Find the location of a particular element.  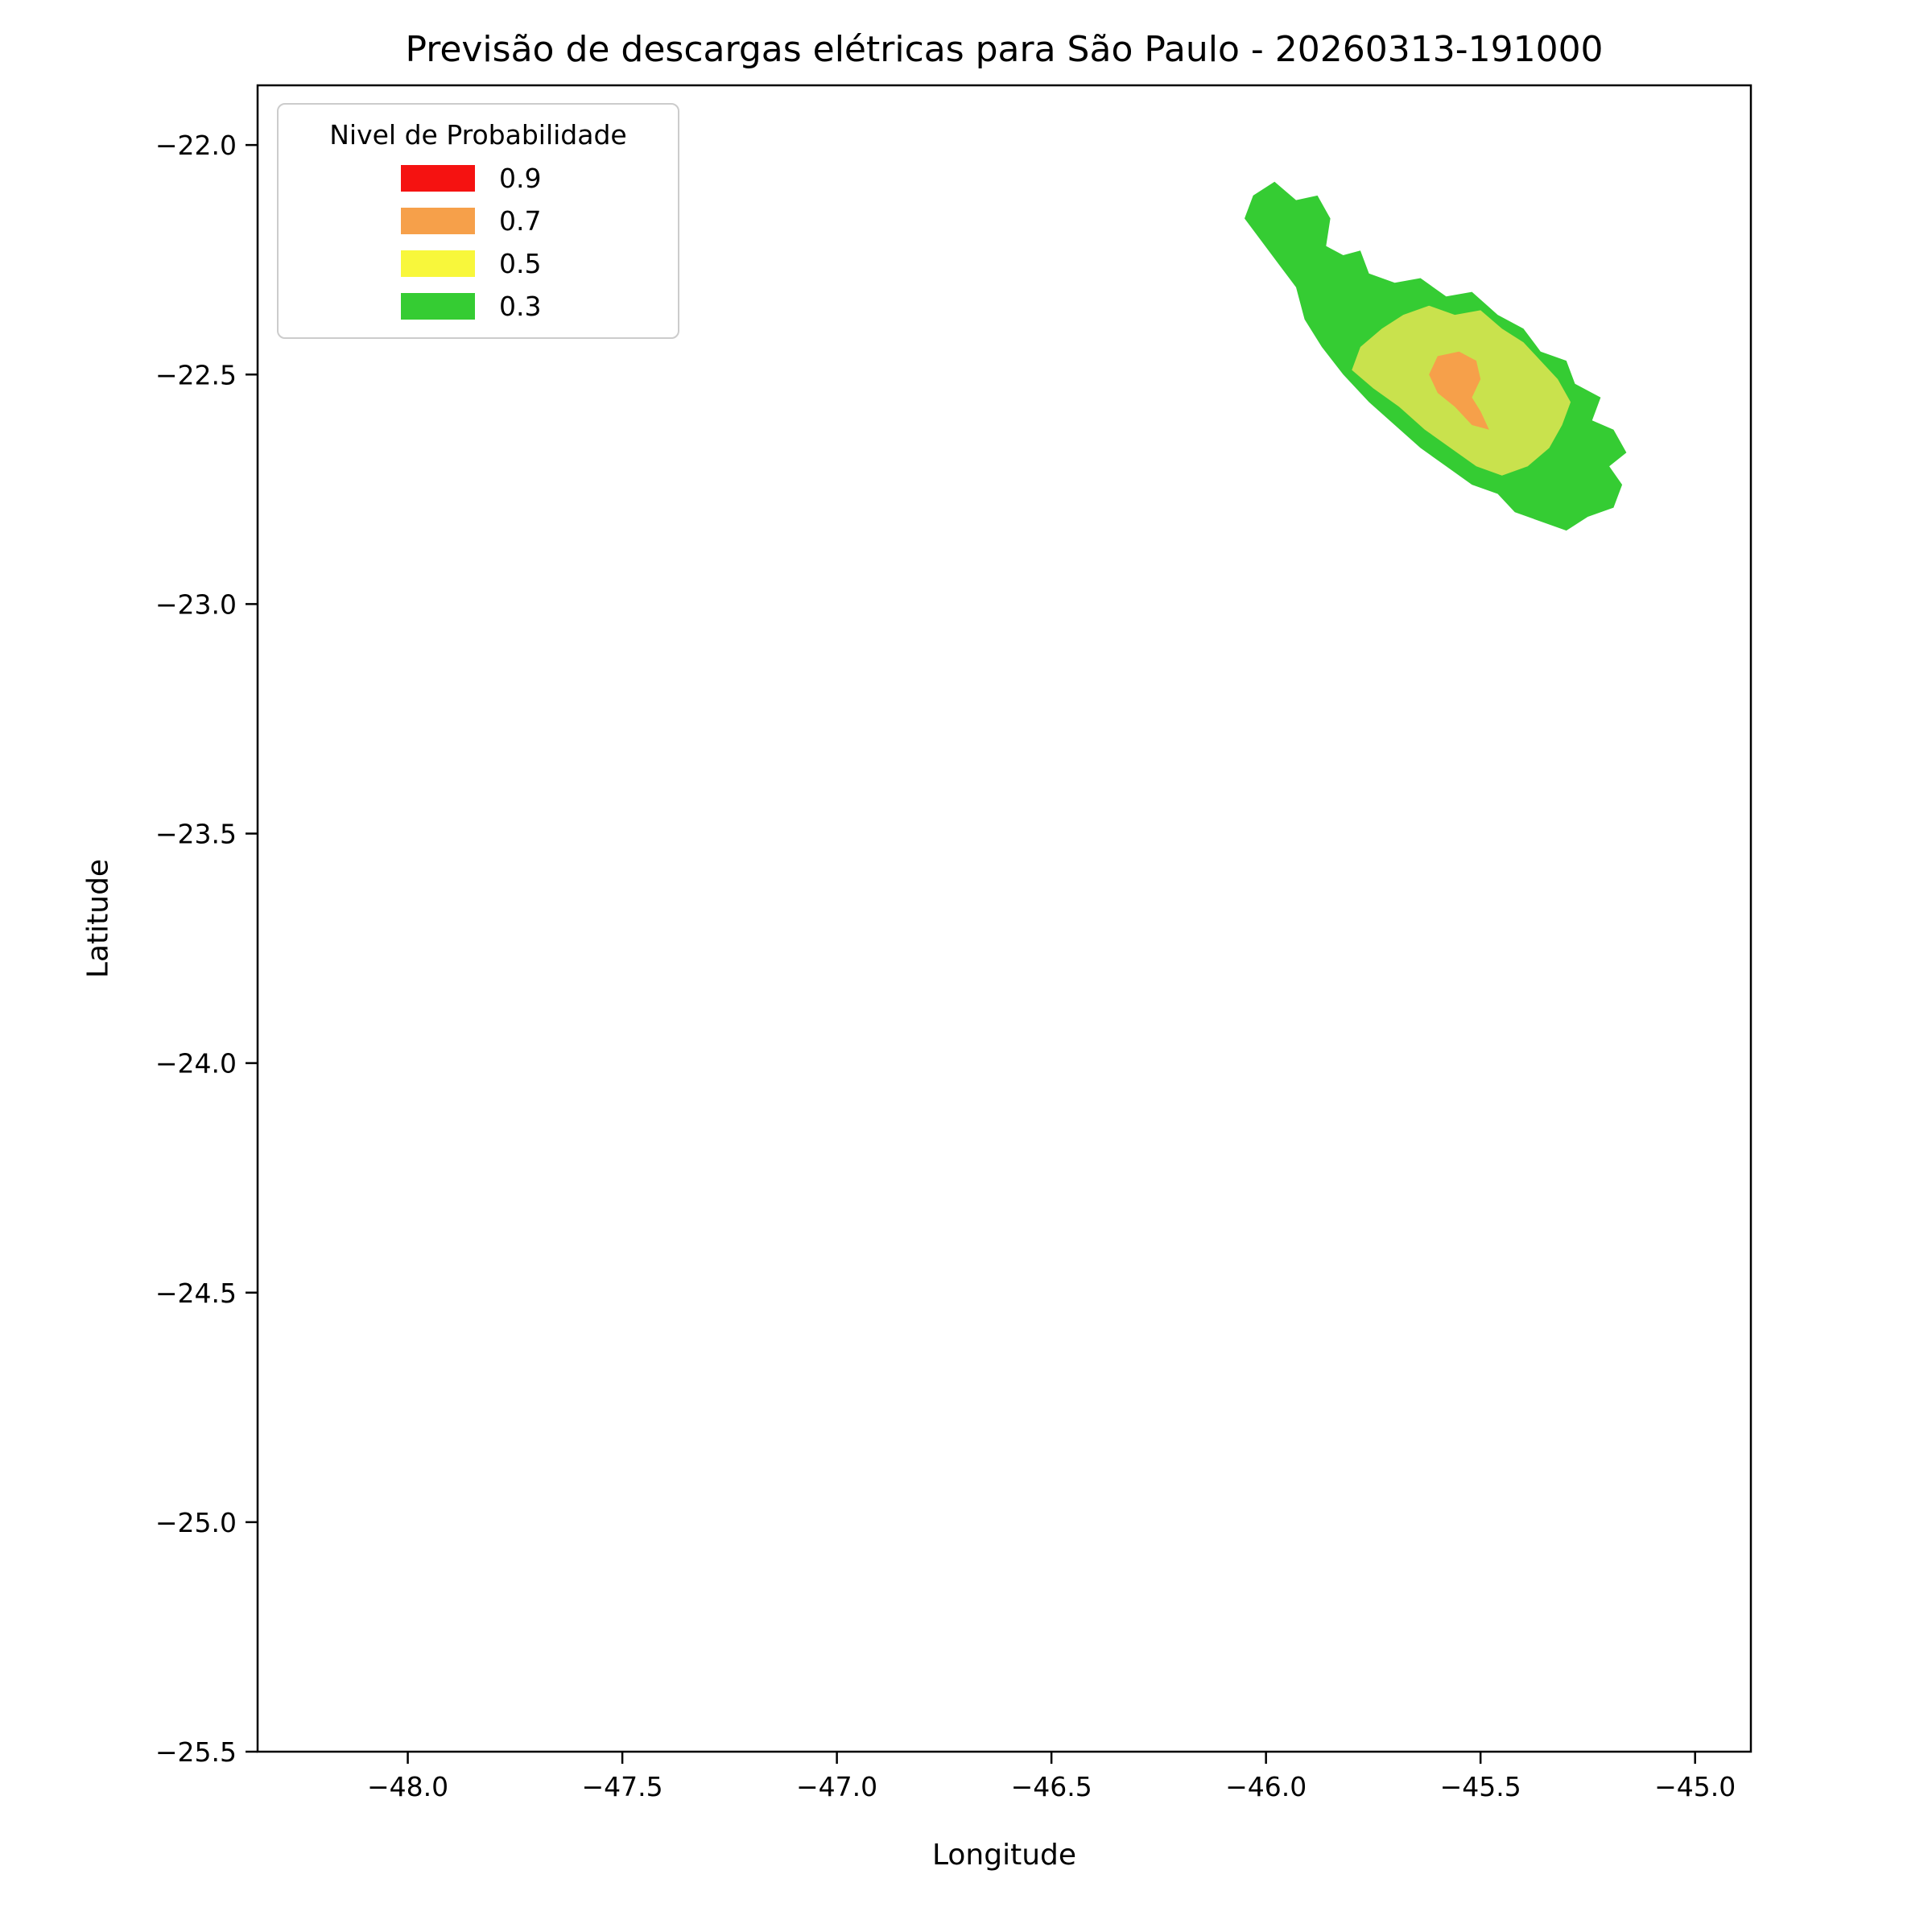

x-tick-label: −46.0 is located at coordinates (1266, 1786).